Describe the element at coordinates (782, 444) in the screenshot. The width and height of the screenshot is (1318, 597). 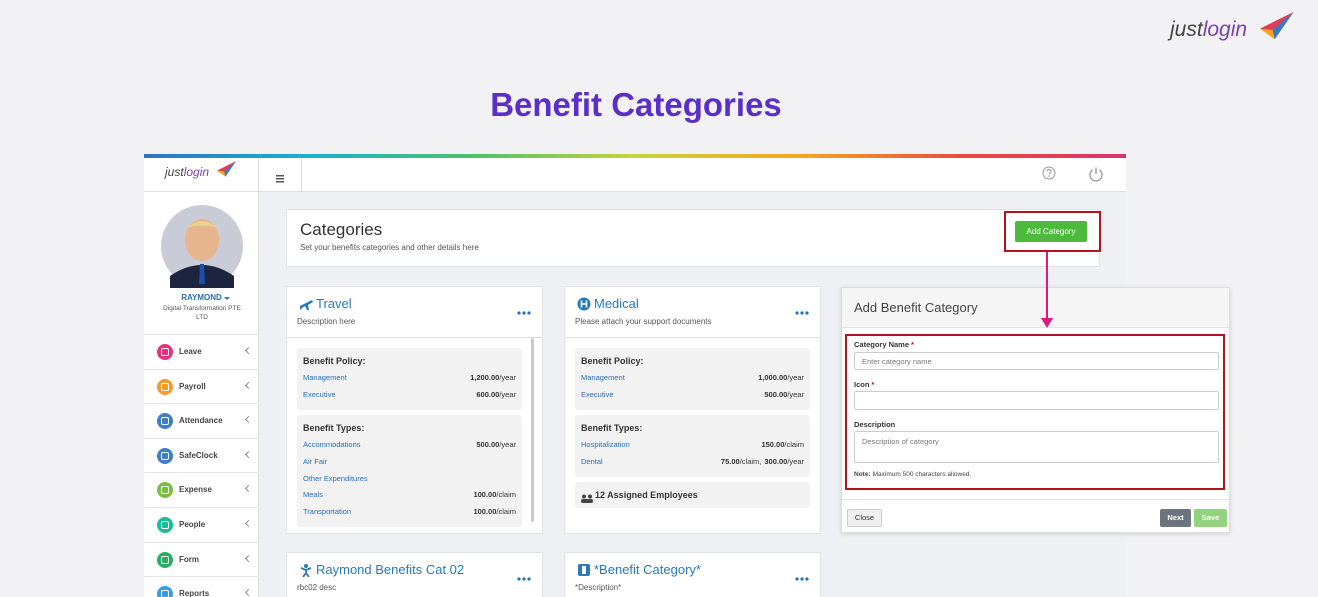
I see `row-value: 150.00/claim` at that location.